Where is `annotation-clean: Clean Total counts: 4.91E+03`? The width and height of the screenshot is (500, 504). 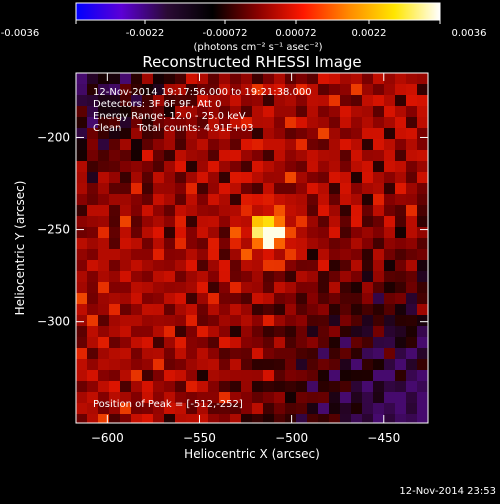 annotation-clean: Clean Total counts: 4.91E+03 is located at coordinates (173, 128).